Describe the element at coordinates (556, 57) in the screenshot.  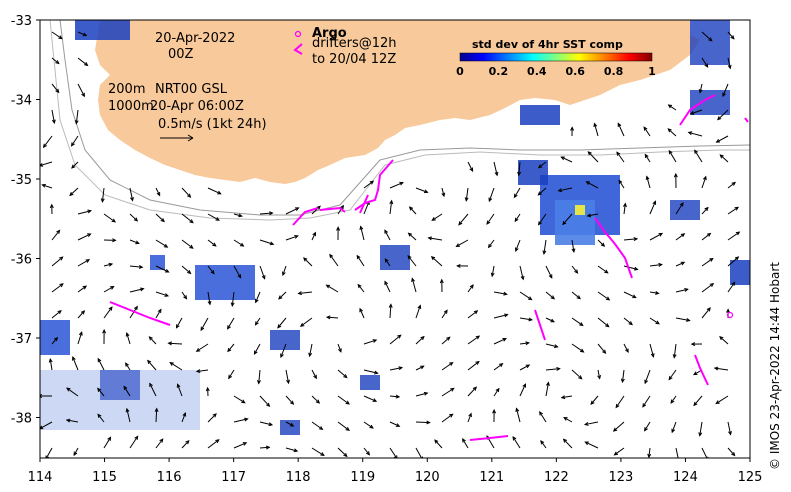
I see `colorbar` at that location.